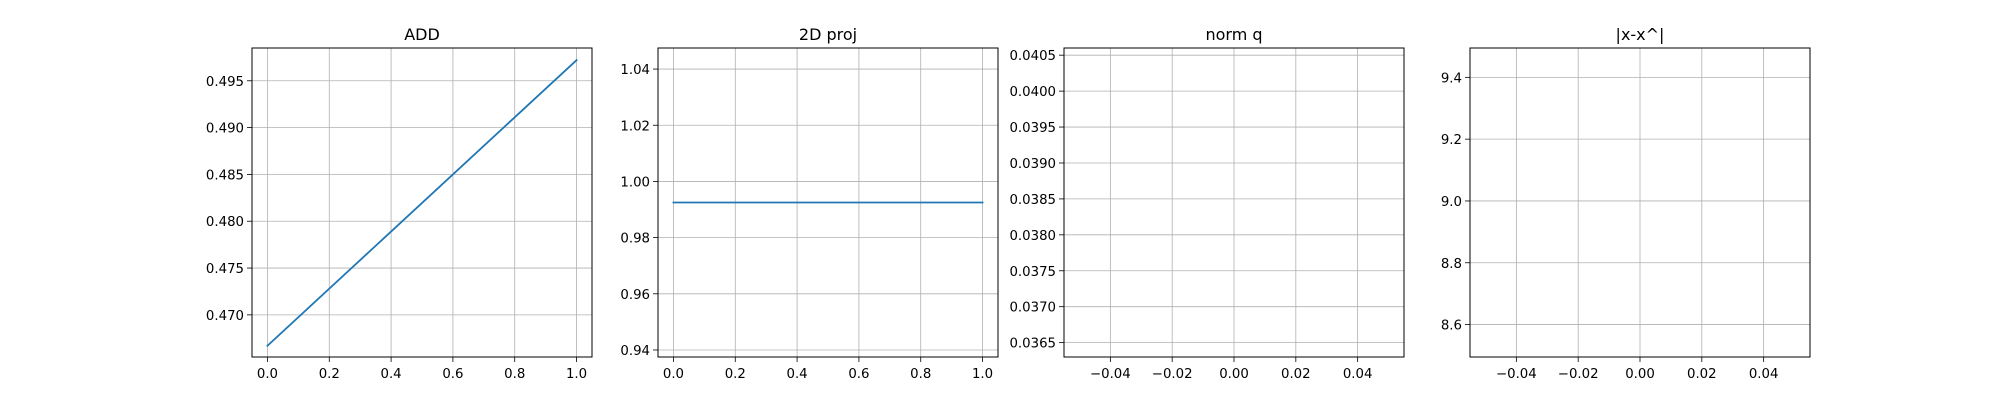  What do you see at coordinates (225, 129) in the screenshot?
I see `y-tick-label: 0.490` at bounding box center [225, 129].